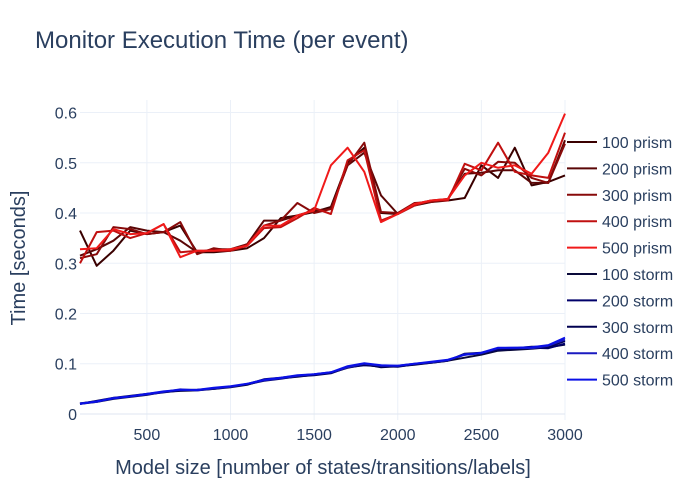 This screenshot has width=700, height=500. I want to click on y-tick-label: 0.4, so click(66, 214).